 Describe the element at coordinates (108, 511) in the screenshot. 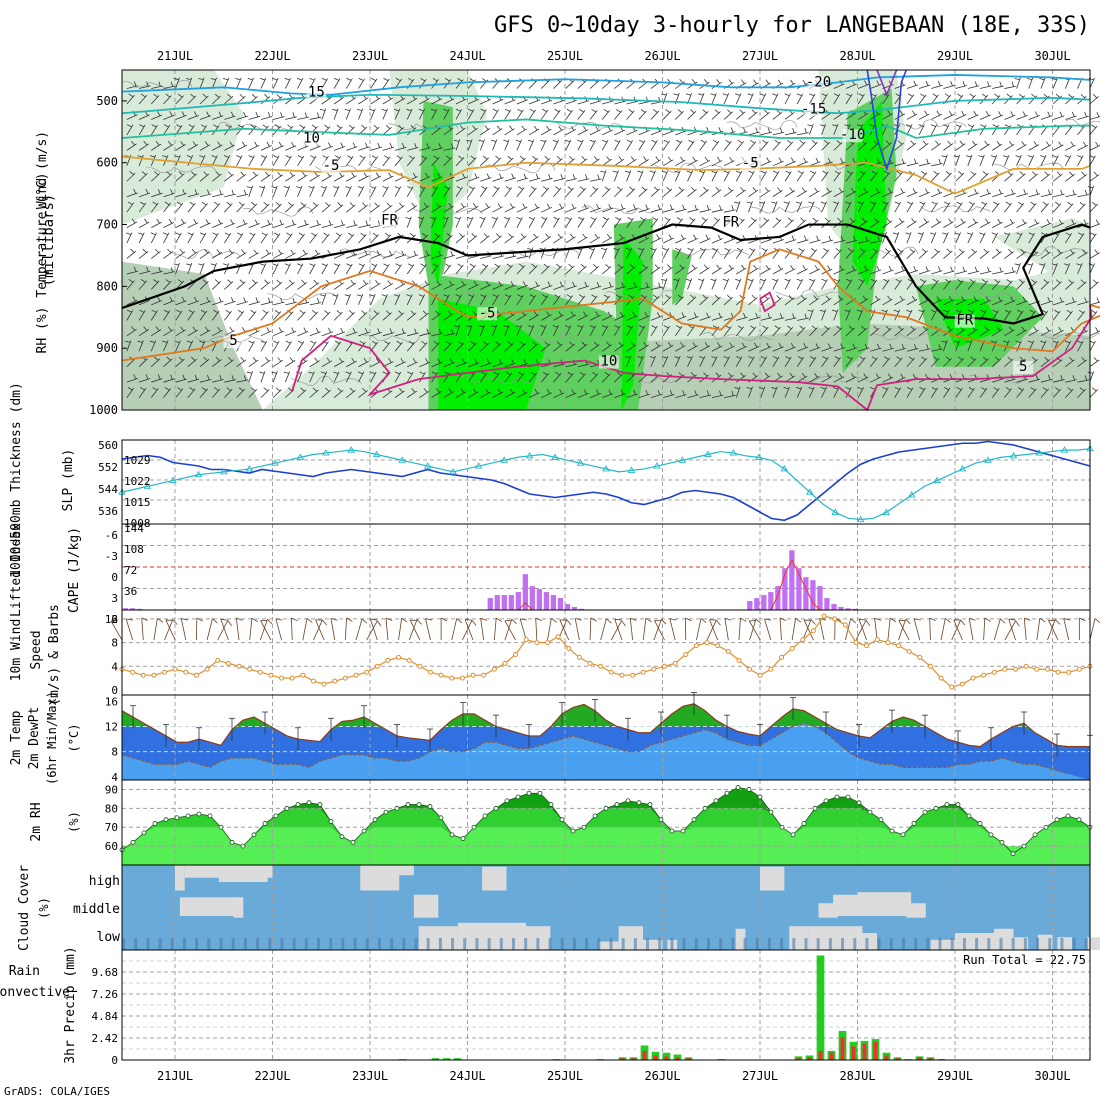

I see `y-tick-label: 536` at that location.